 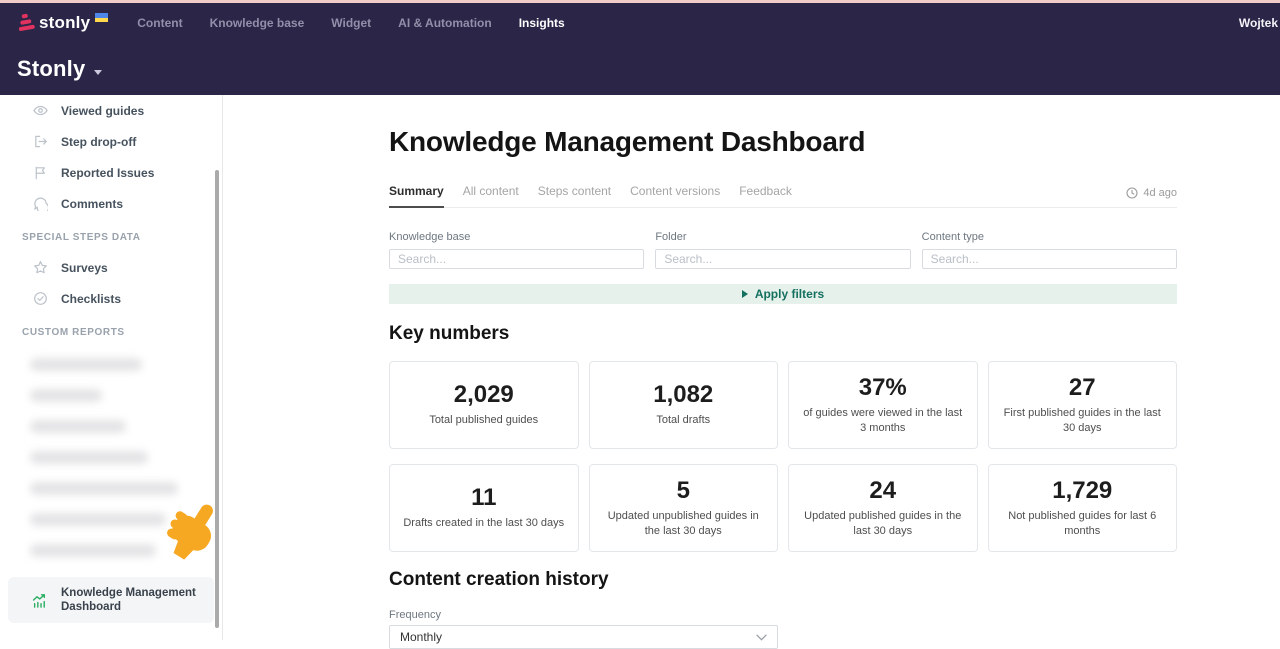 What do you see at coordinates (882, 387) in the screenshot?
I see `stat-value: 37%` at bounding box center [882, 387].